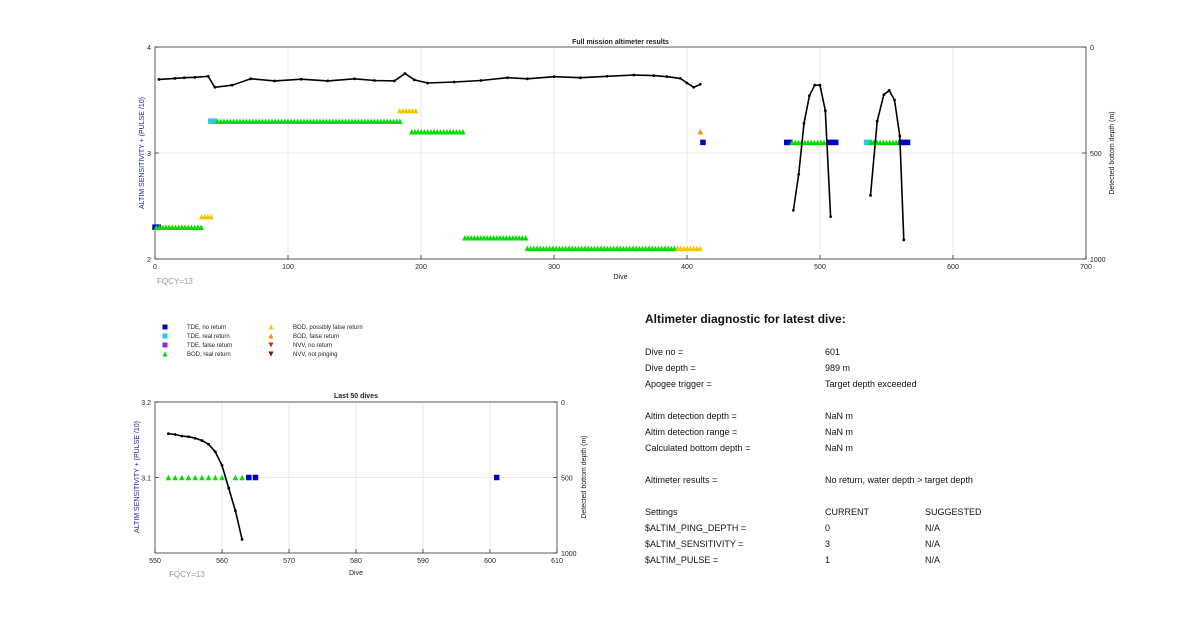 Image resolution: width=1200 pixels, height=622 pixels. What do you see at coordinates (698, 448) in the screenshot?
I see `calculated-depth-label: Calculated bottom depth =` at bounding box center [698, 448].